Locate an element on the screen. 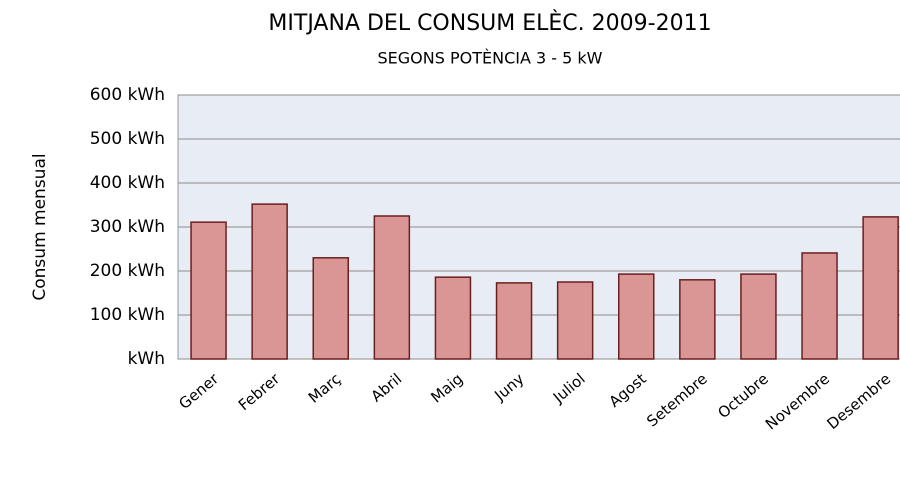  y-tick-label: kWh is located at coordinates (146, 359).